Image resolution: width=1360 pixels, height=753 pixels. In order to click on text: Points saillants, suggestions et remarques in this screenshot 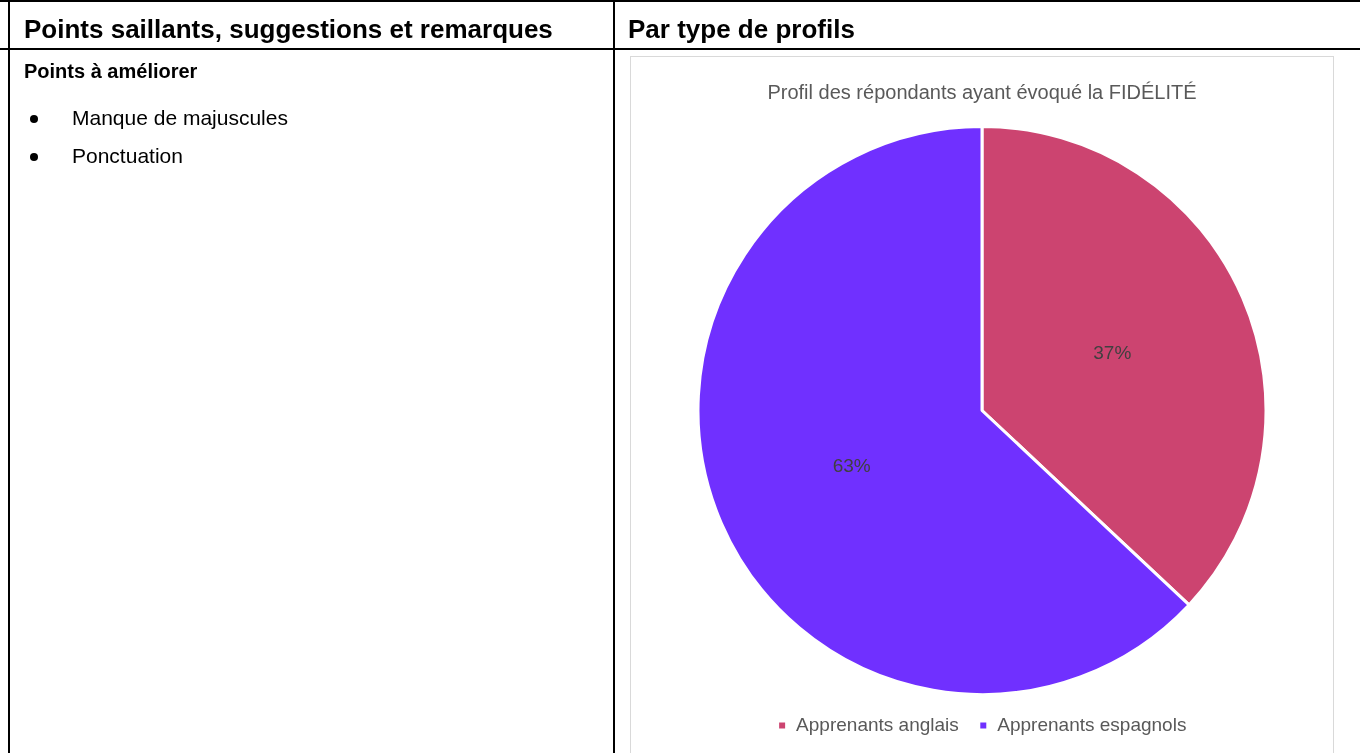, I will do `click(288, 29)`.